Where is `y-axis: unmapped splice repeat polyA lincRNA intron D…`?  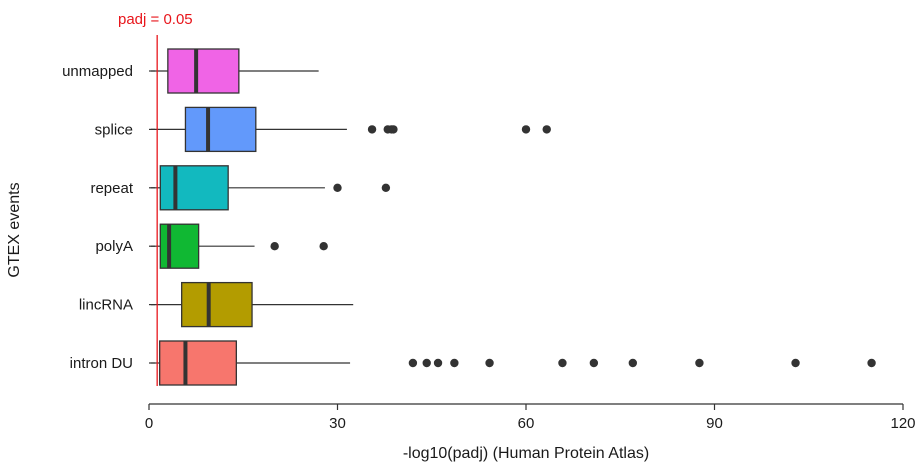 y-axis: unmapped splice repeat polyA lincRNA intron D… is located at coordinates (108, 217).